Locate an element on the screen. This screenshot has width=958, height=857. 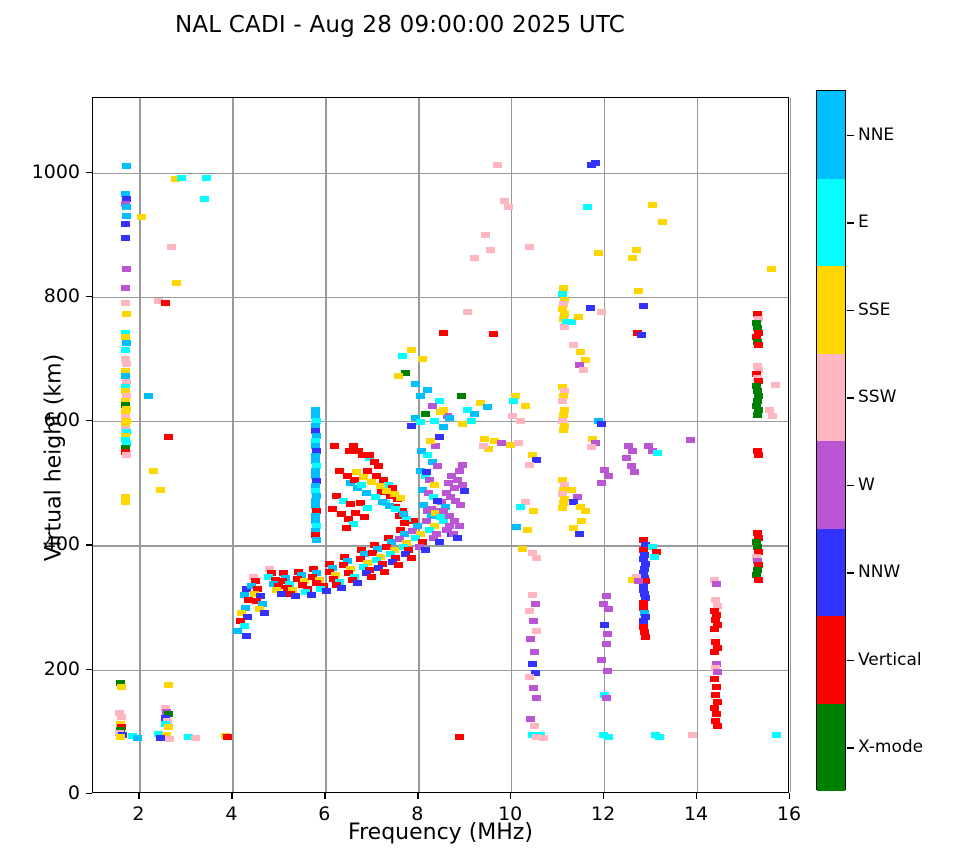
y-tick-label: 600 is located at coordinates (61, 420).